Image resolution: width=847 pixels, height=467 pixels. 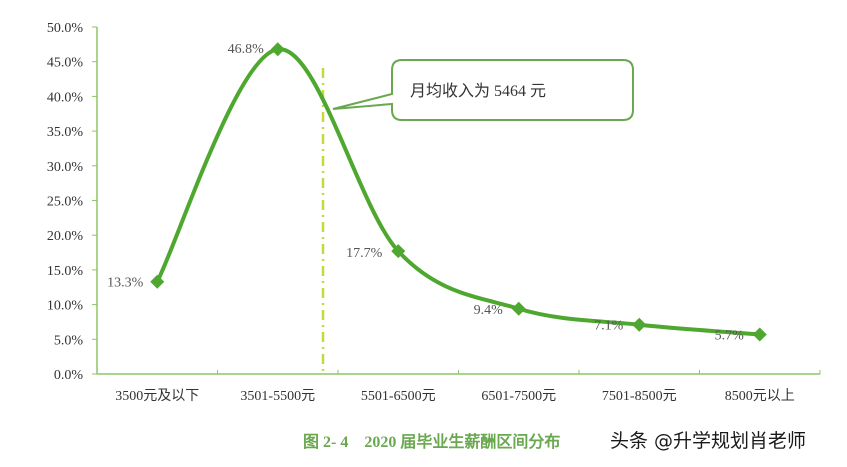 What do you see at coordinates (246, 49) in the screenshot?
I see `data-label: 46.8%` at bounding box center [246, 49].